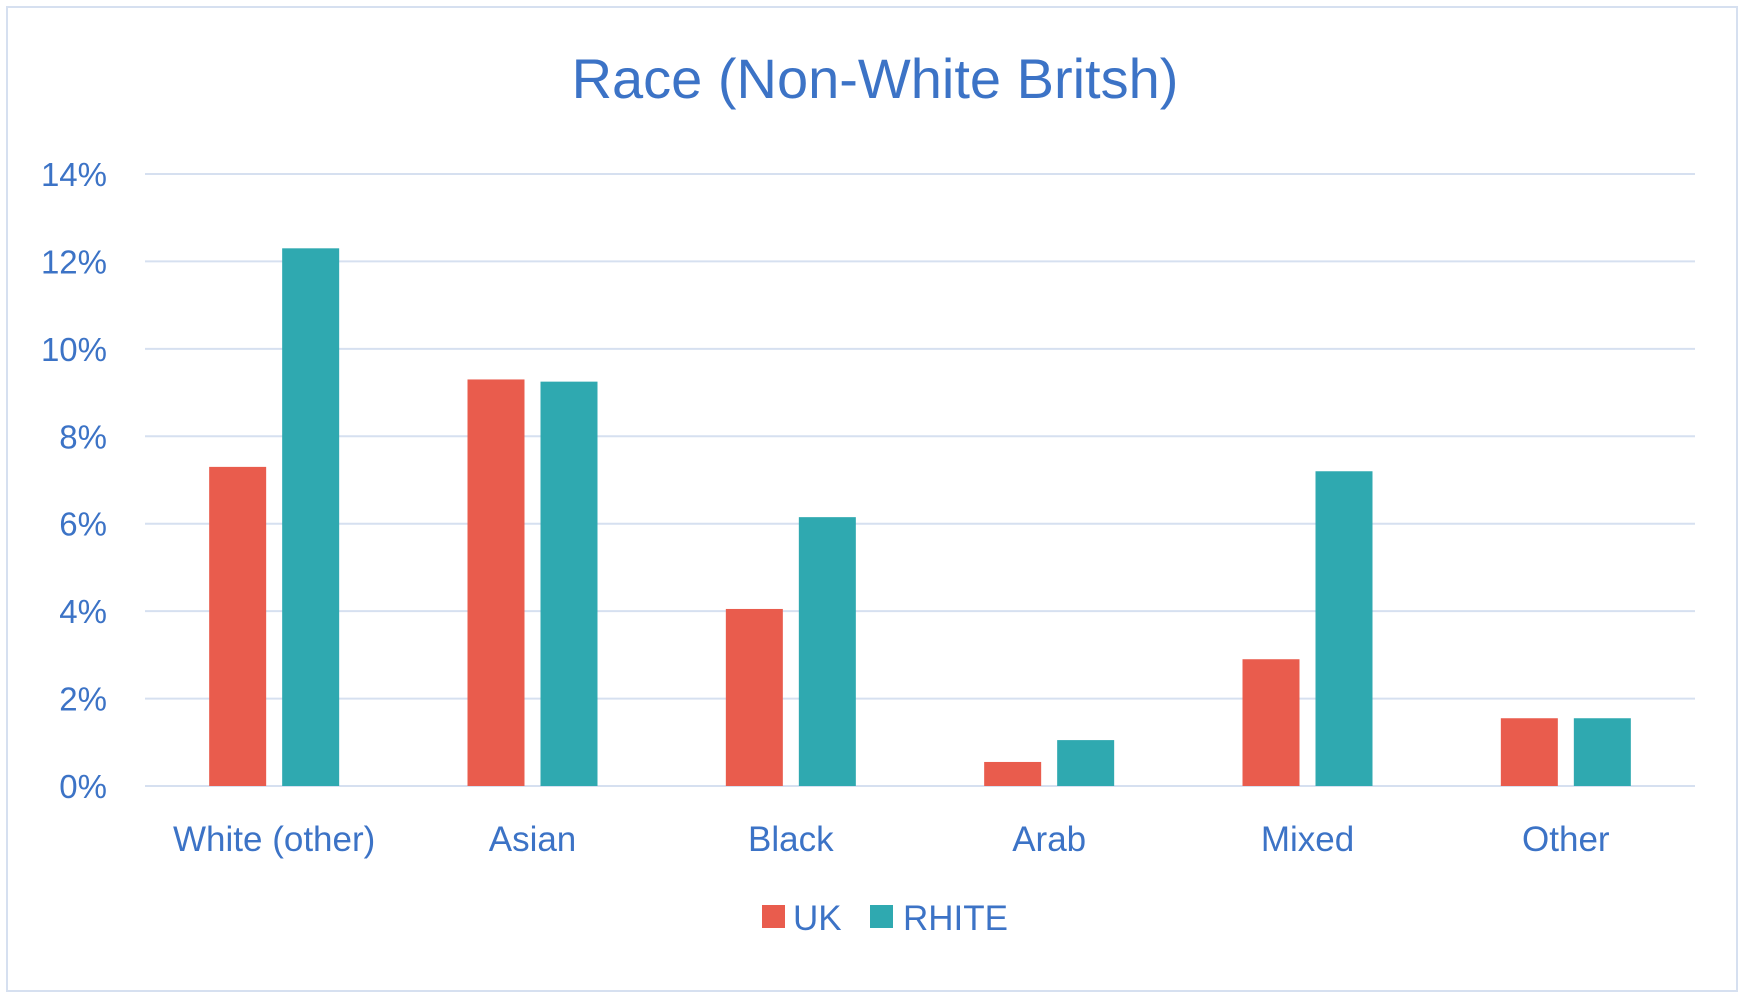 This screenshot has height=1003, width=1750. I want to click on y-tick-label: 0%, so click(83, 786).